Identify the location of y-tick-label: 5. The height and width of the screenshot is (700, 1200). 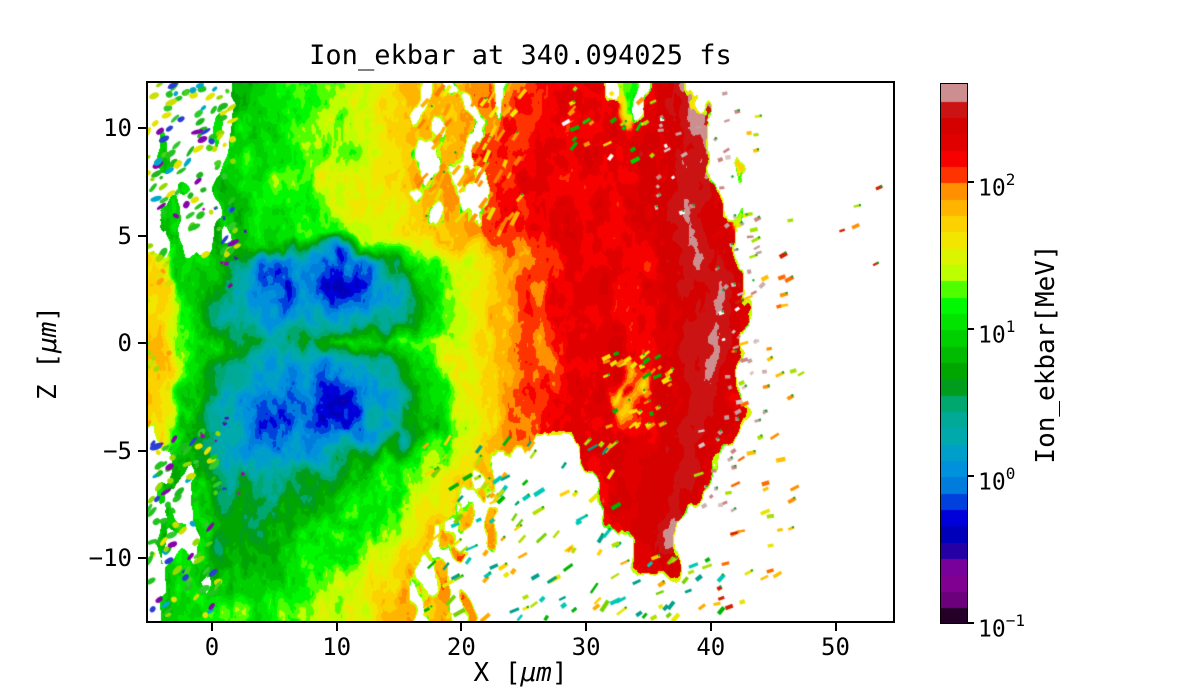
(124, 235).